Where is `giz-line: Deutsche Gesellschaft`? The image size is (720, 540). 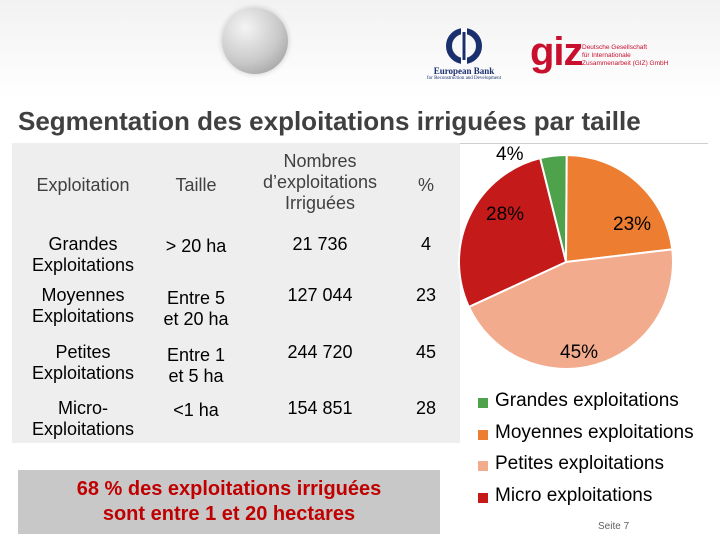
giz-line: Deutsche Gesellschaft is located at coordinates (615, 47).